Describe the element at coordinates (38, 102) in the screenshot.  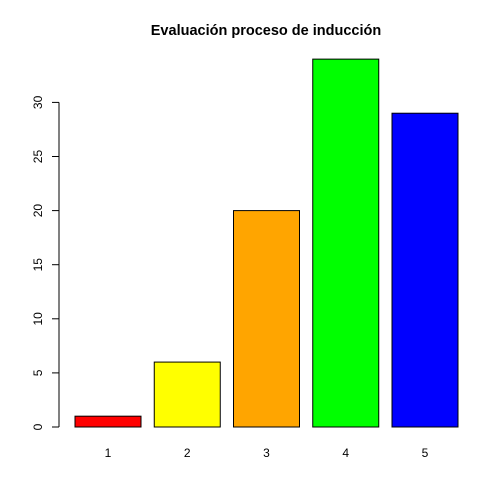
I see `y-tick-label-30: 30` at that location.